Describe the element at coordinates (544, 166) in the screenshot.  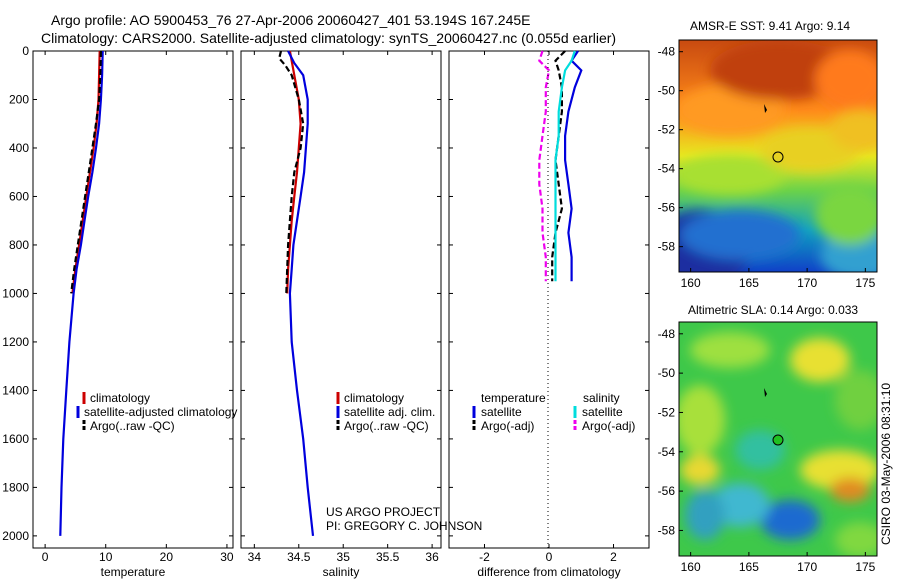
I see `series-line-salinity-argo-adj-` at that location.